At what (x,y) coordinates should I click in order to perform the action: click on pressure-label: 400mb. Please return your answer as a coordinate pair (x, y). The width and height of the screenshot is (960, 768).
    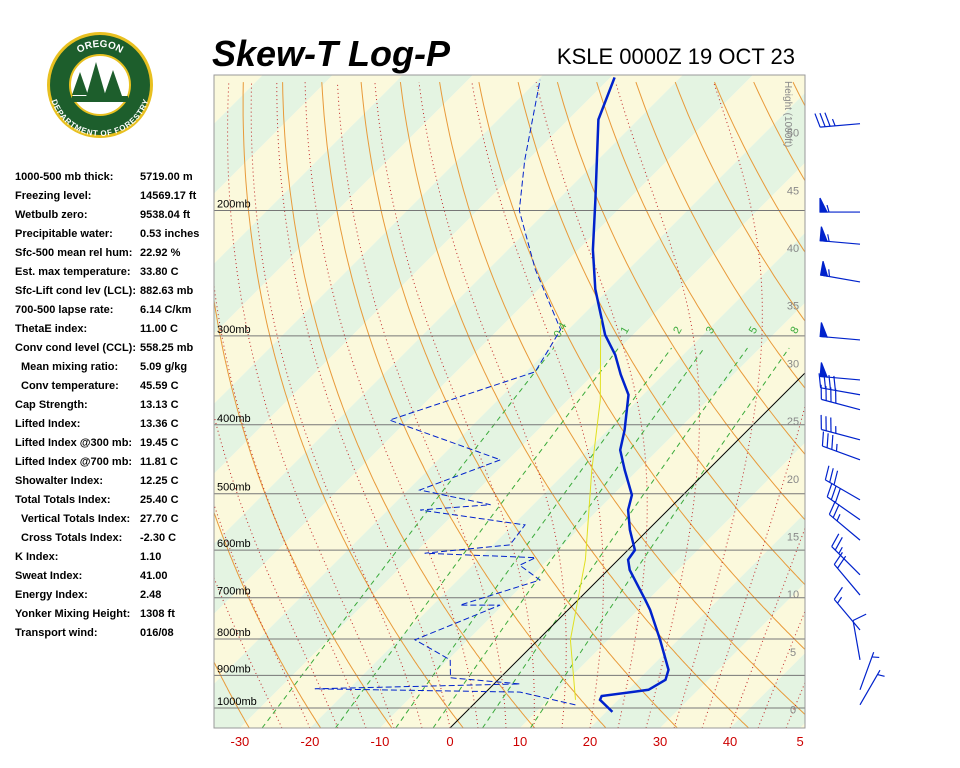
    Looking at the image, I should click on (234, 419).